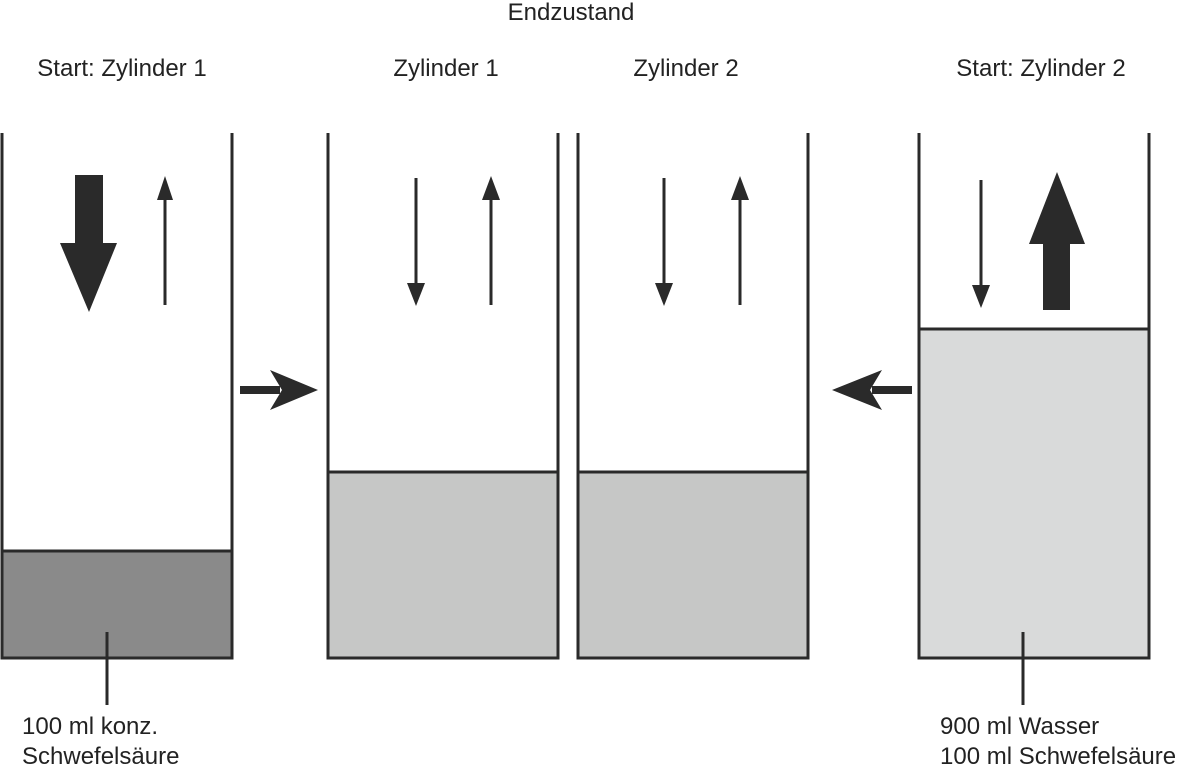 Image resolution: width=1200 pixels, height=766 pixels. What do you see at coordinates (90, 726) in the screenshot?
I see `annotation: 100 ml konz.` at bounding box center [90, 726].